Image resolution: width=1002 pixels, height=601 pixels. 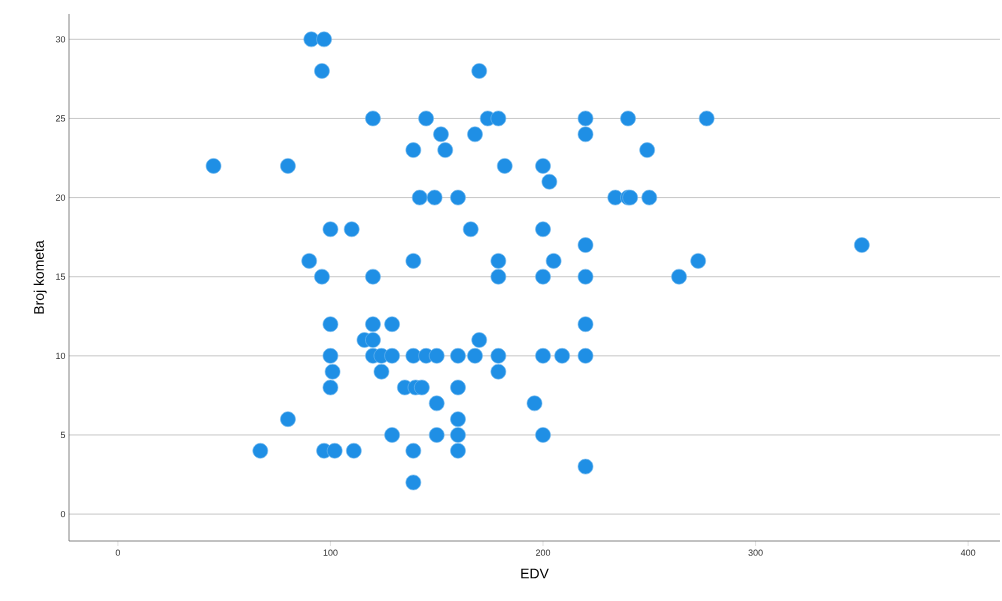 What do you see at coordinates (118, 552) in the screenshot?
I see `x-tick-label: 0` at bounding box center [118, 552].